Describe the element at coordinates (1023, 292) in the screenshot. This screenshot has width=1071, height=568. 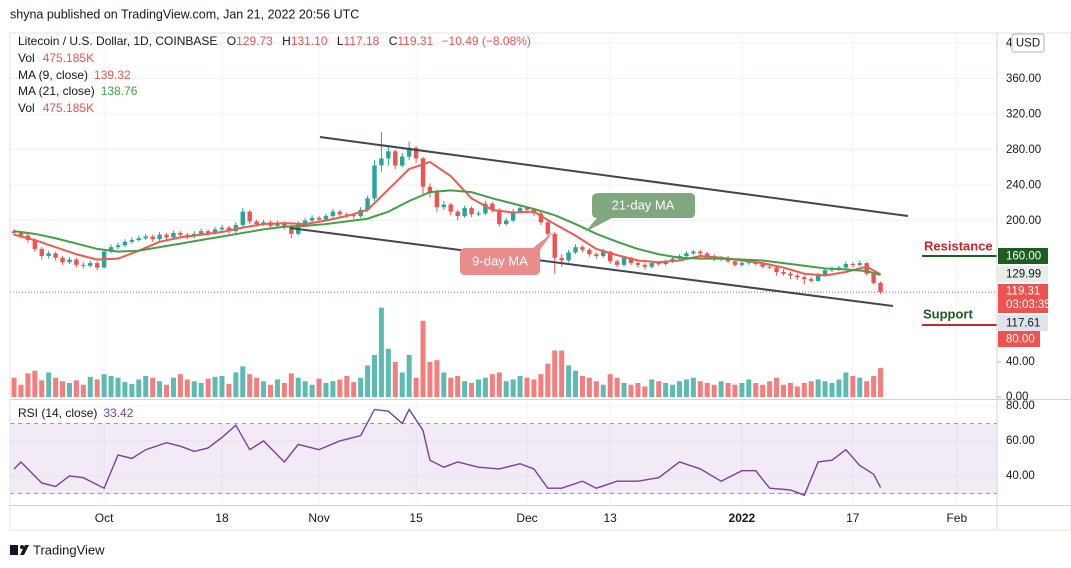
I see `last-price-text: 119.31` at that location.